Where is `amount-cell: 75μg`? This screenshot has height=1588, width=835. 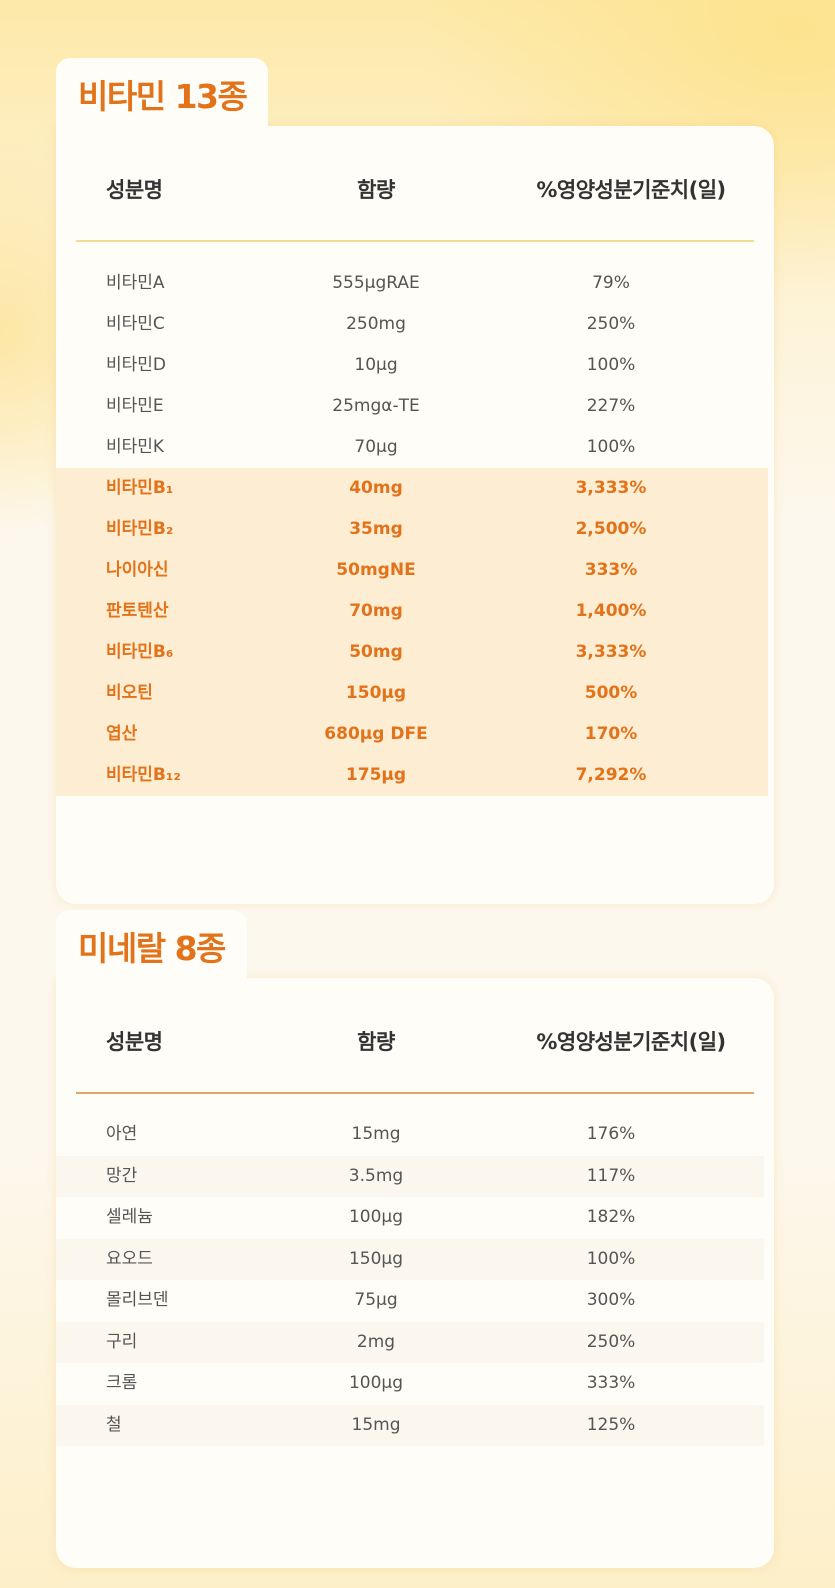 amount-cell: 75μg is located at coordinates (376, 1300).